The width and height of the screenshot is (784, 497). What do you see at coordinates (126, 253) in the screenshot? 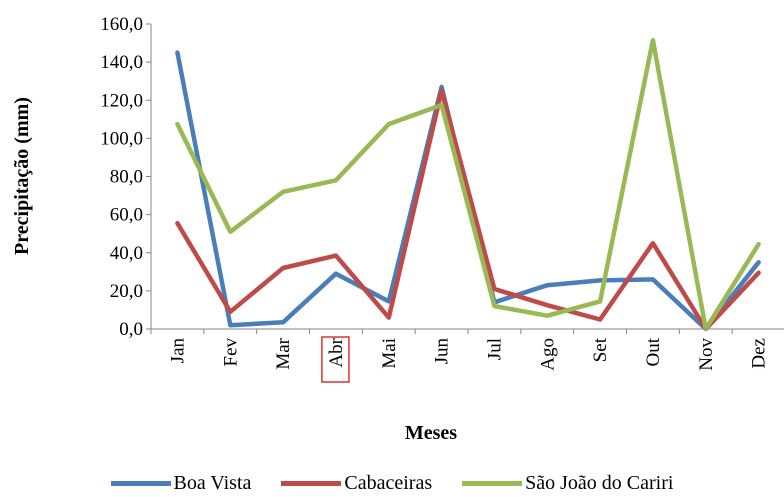
I see `y-tick-label: 40,0` at bounding box center [126, 253].